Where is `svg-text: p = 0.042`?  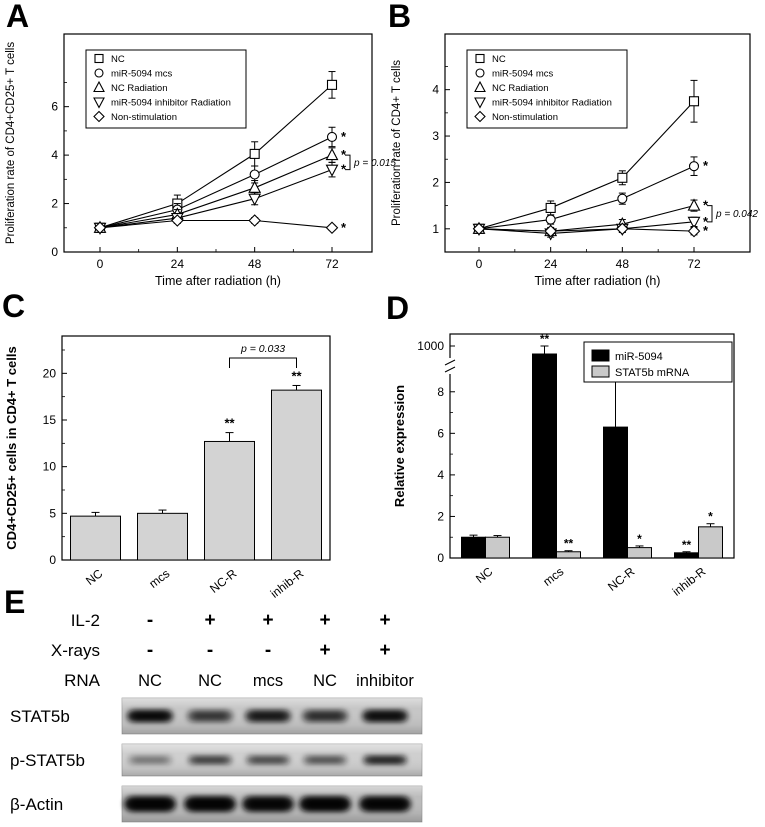 svg-text: p = 0.042 is located at coordinates (736, 214).